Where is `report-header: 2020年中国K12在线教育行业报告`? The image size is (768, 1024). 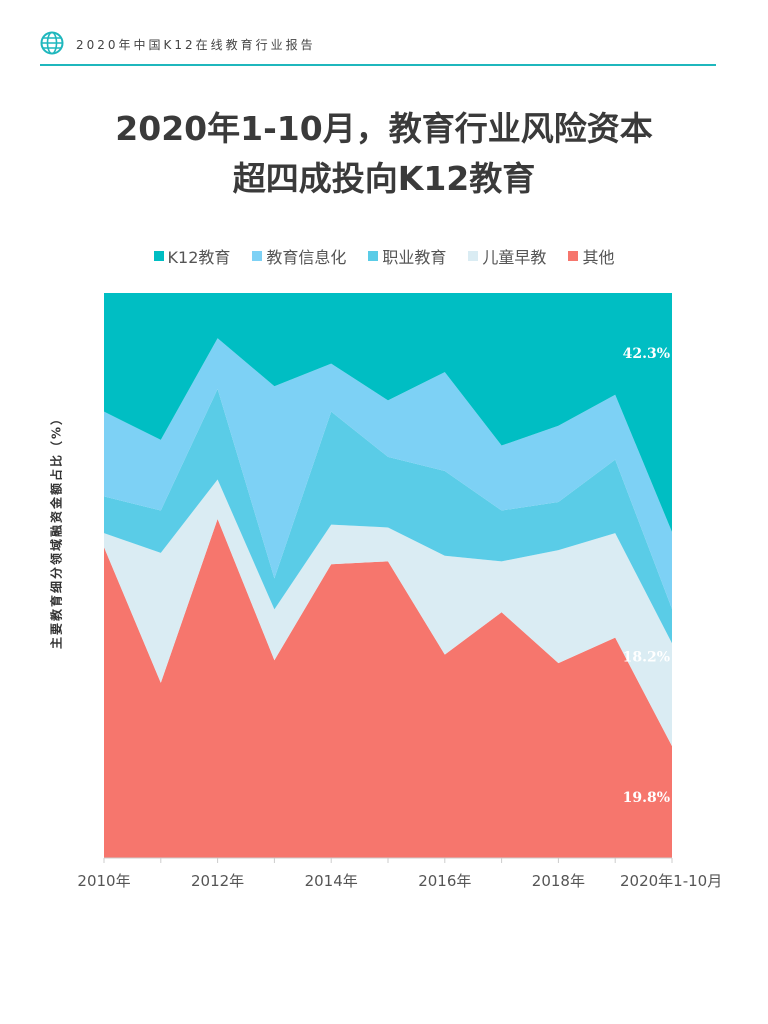 report-header: 2020年中国K12在线教育行业报告 is located at coordinates (378, 48).